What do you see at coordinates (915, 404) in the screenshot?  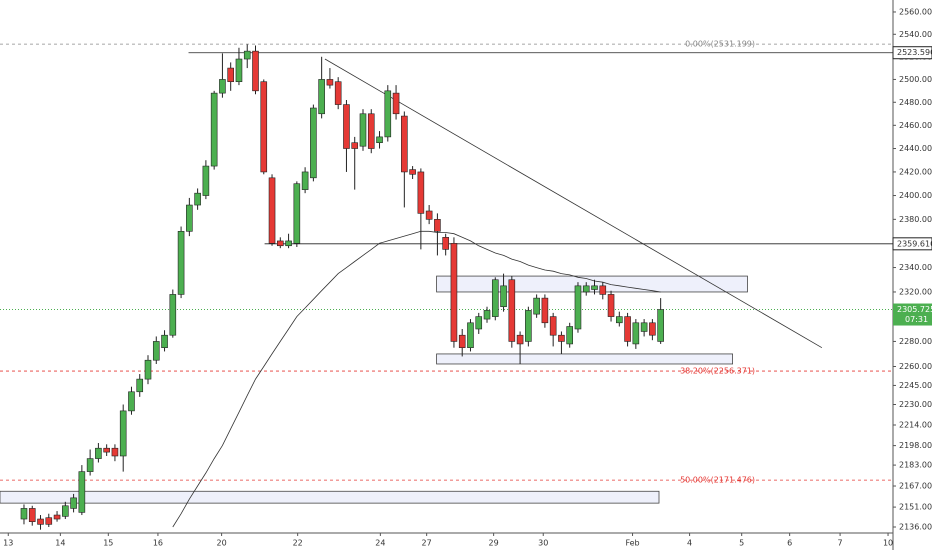 I see `y-tick-label: 2230.00` at bounding box center [915, 404].